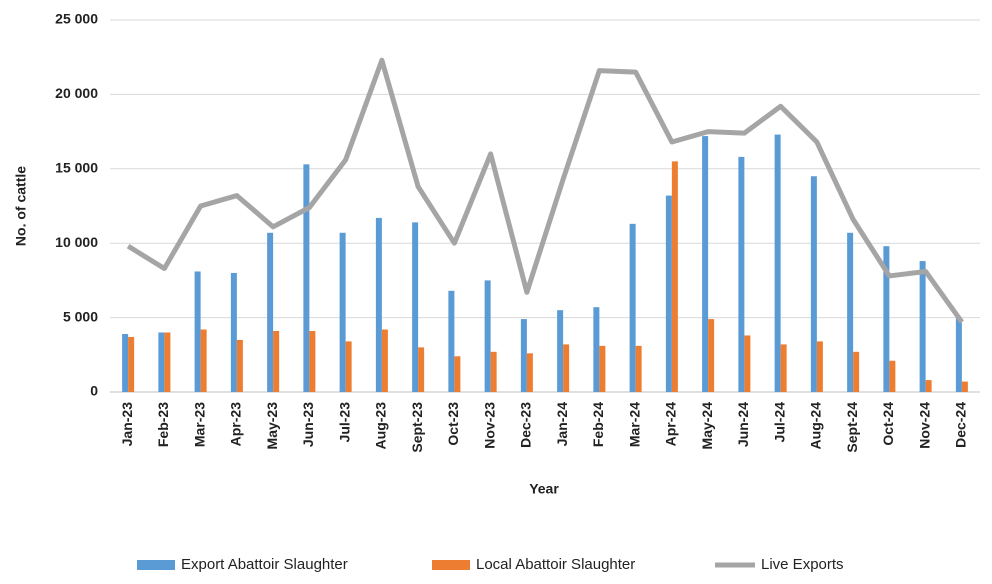 The height and width of the screenshot is (584, 992). I want to click on x-tick-label: Sept-23, so click(417, 427).